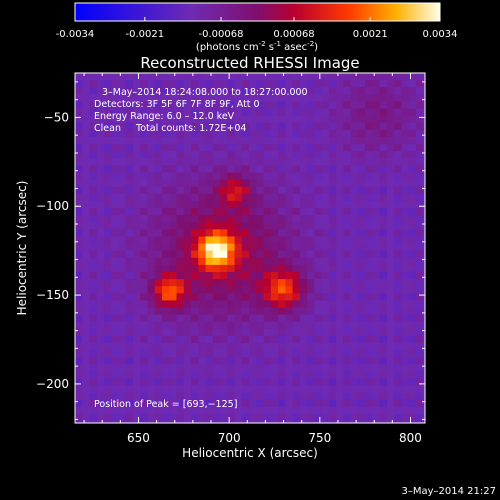  Describe the element at coordinates (52, 206) in the screenshot. I see `y-tick-label: −100` at that location.